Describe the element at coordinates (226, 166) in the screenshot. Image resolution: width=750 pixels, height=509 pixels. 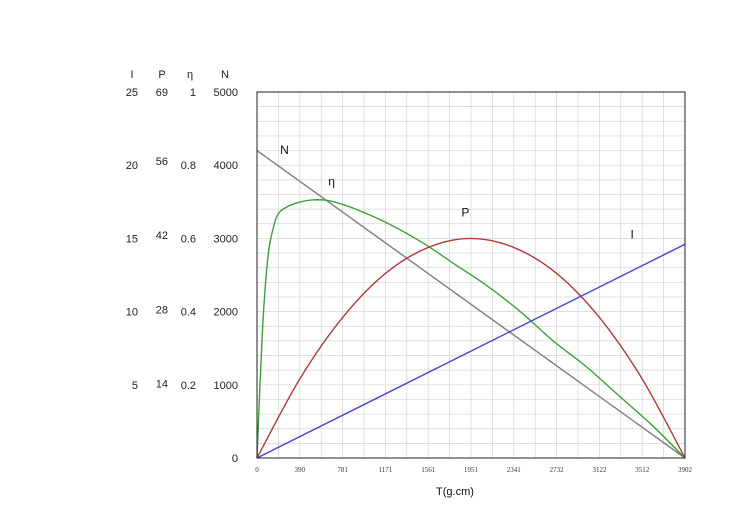
I see `y-tick-label-N: 4000` at that location.